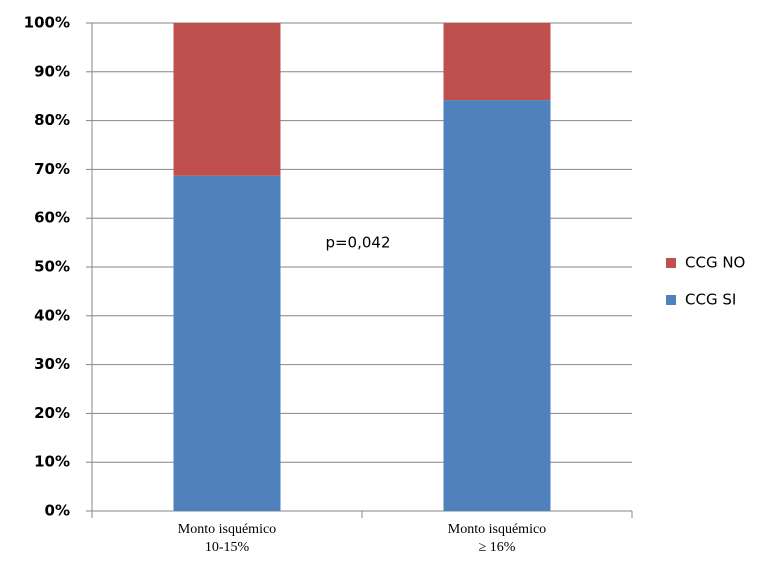 The width and height of the screenshot is (777, 566). I want to click on y-tick-label: 20%, so click(52, 413).